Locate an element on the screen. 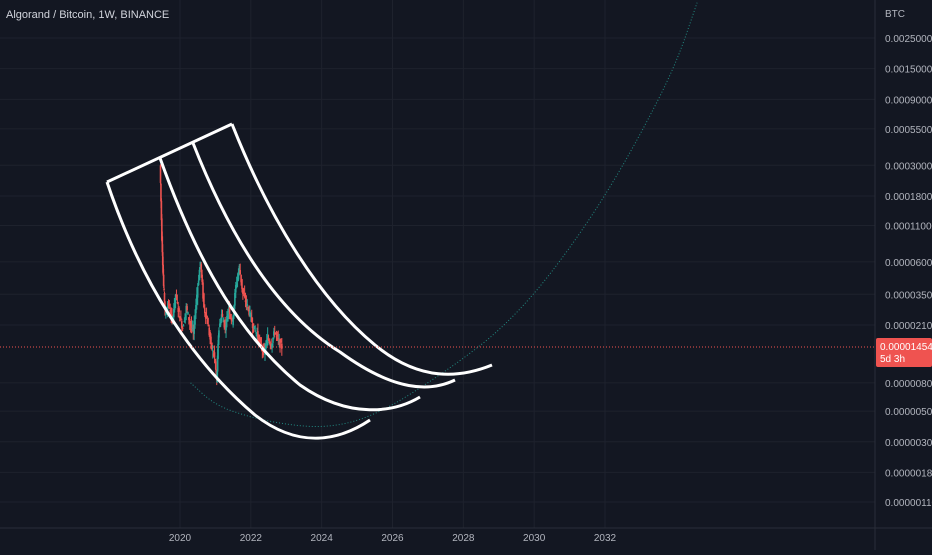  channel-top-edge is located at coordinates (169, 153).